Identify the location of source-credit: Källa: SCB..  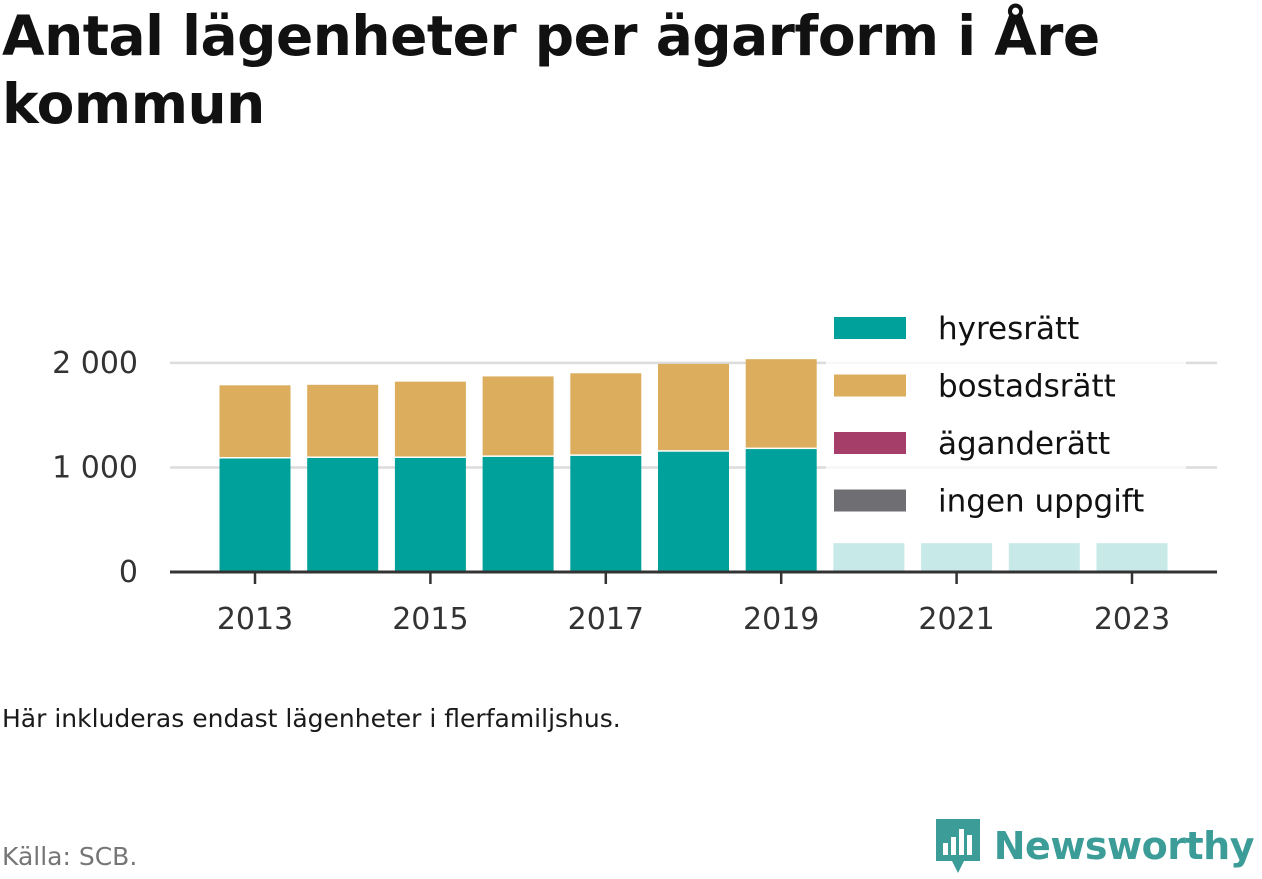
(70, 856).